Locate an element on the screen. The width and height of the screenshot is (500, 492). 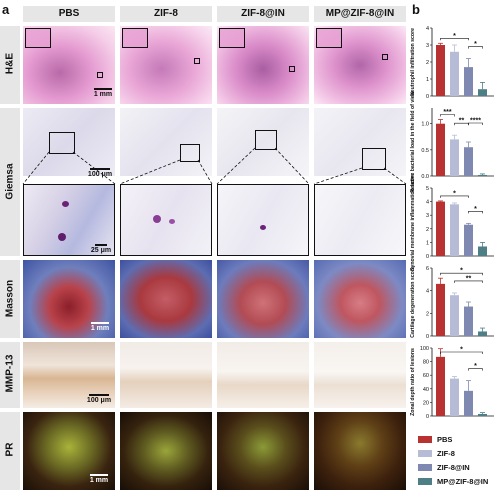
chart-3-ytick-label-1: 2 is located at coordinates (427, 314).